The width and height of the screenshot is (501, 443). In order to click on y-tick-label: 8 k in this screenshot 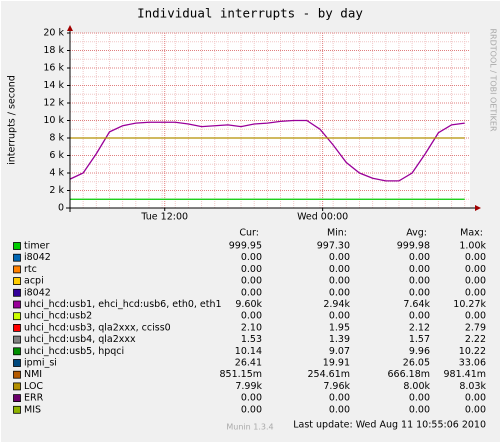, I will do `click(56, 138)`.